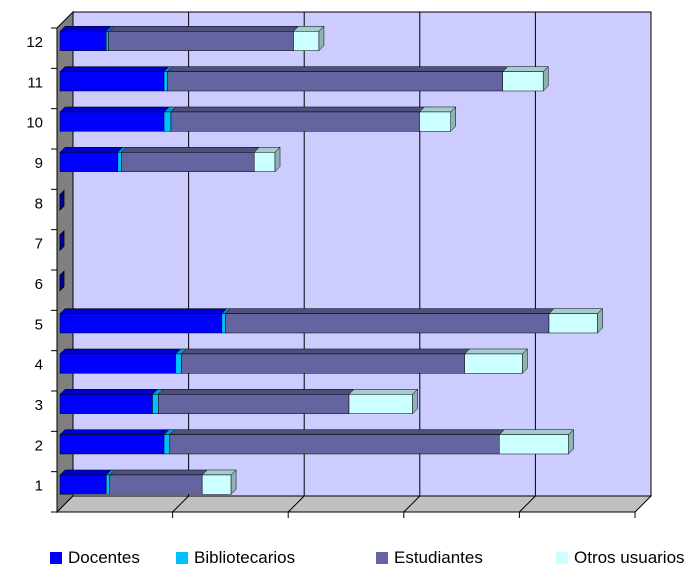 The image size is (691, 572). I want to click on legend-swatch-docentes, so click(56, 558).